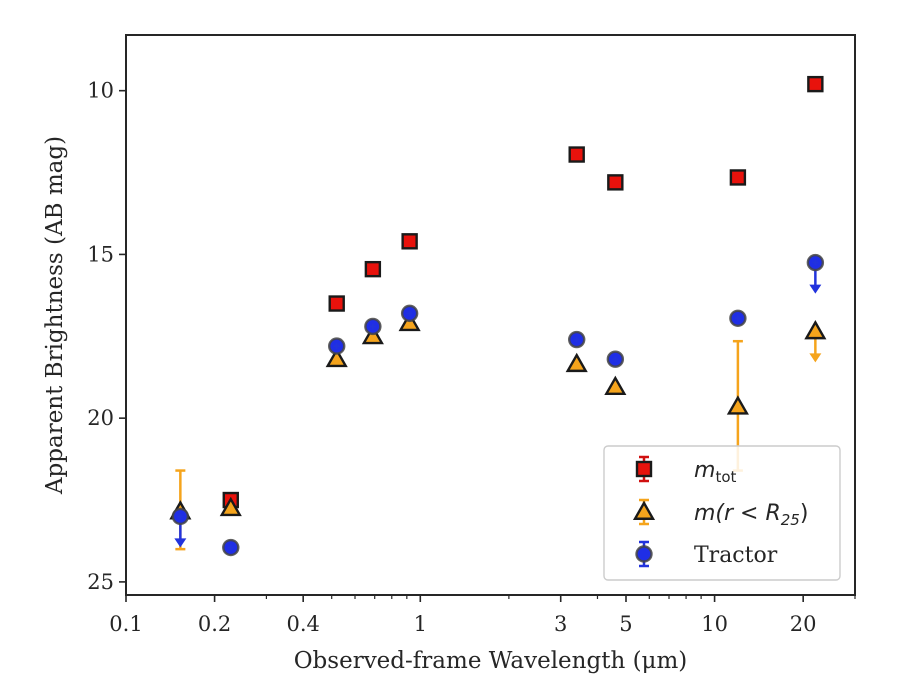  What do you see at coordinates (751, 515) in the screenshot?
I see `legend-label: m(r < R25)` at bounding box center [751, 515].